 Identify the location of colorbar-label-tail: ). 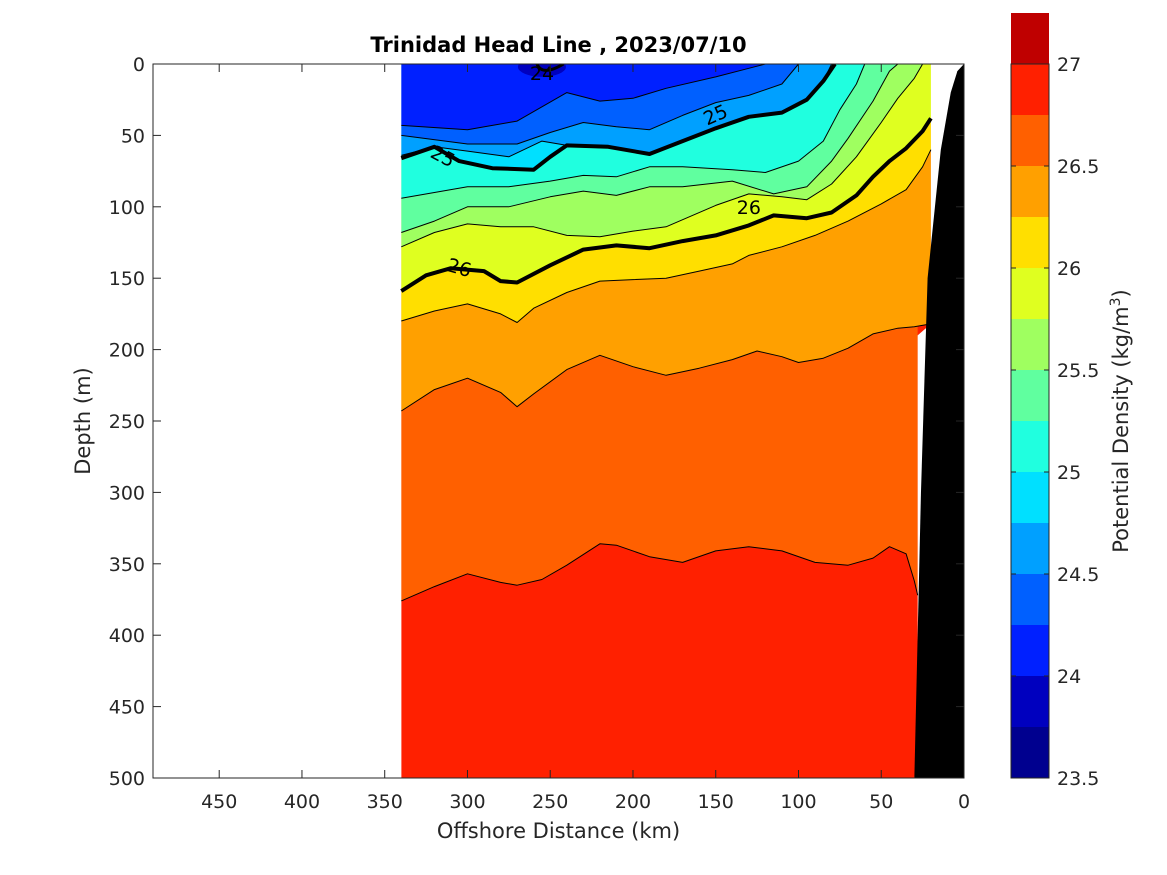
(1121, 293).